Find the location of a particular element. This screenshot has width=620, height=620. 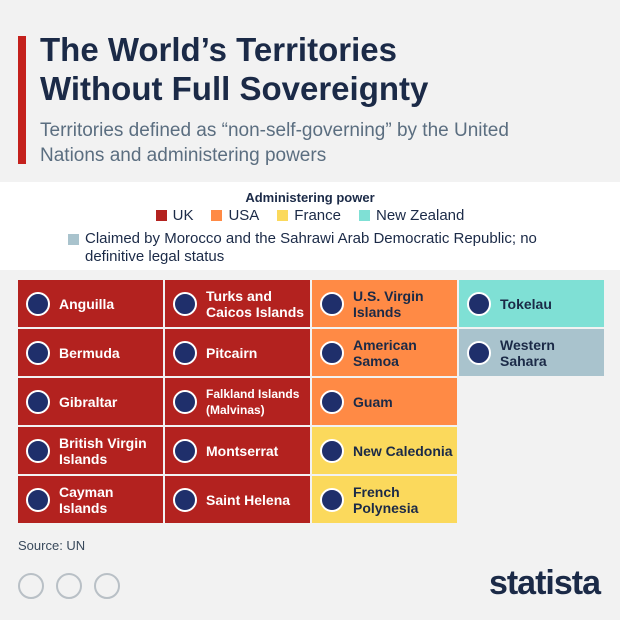

territory-name: Gibraltar is located at coordinates (88, 401).